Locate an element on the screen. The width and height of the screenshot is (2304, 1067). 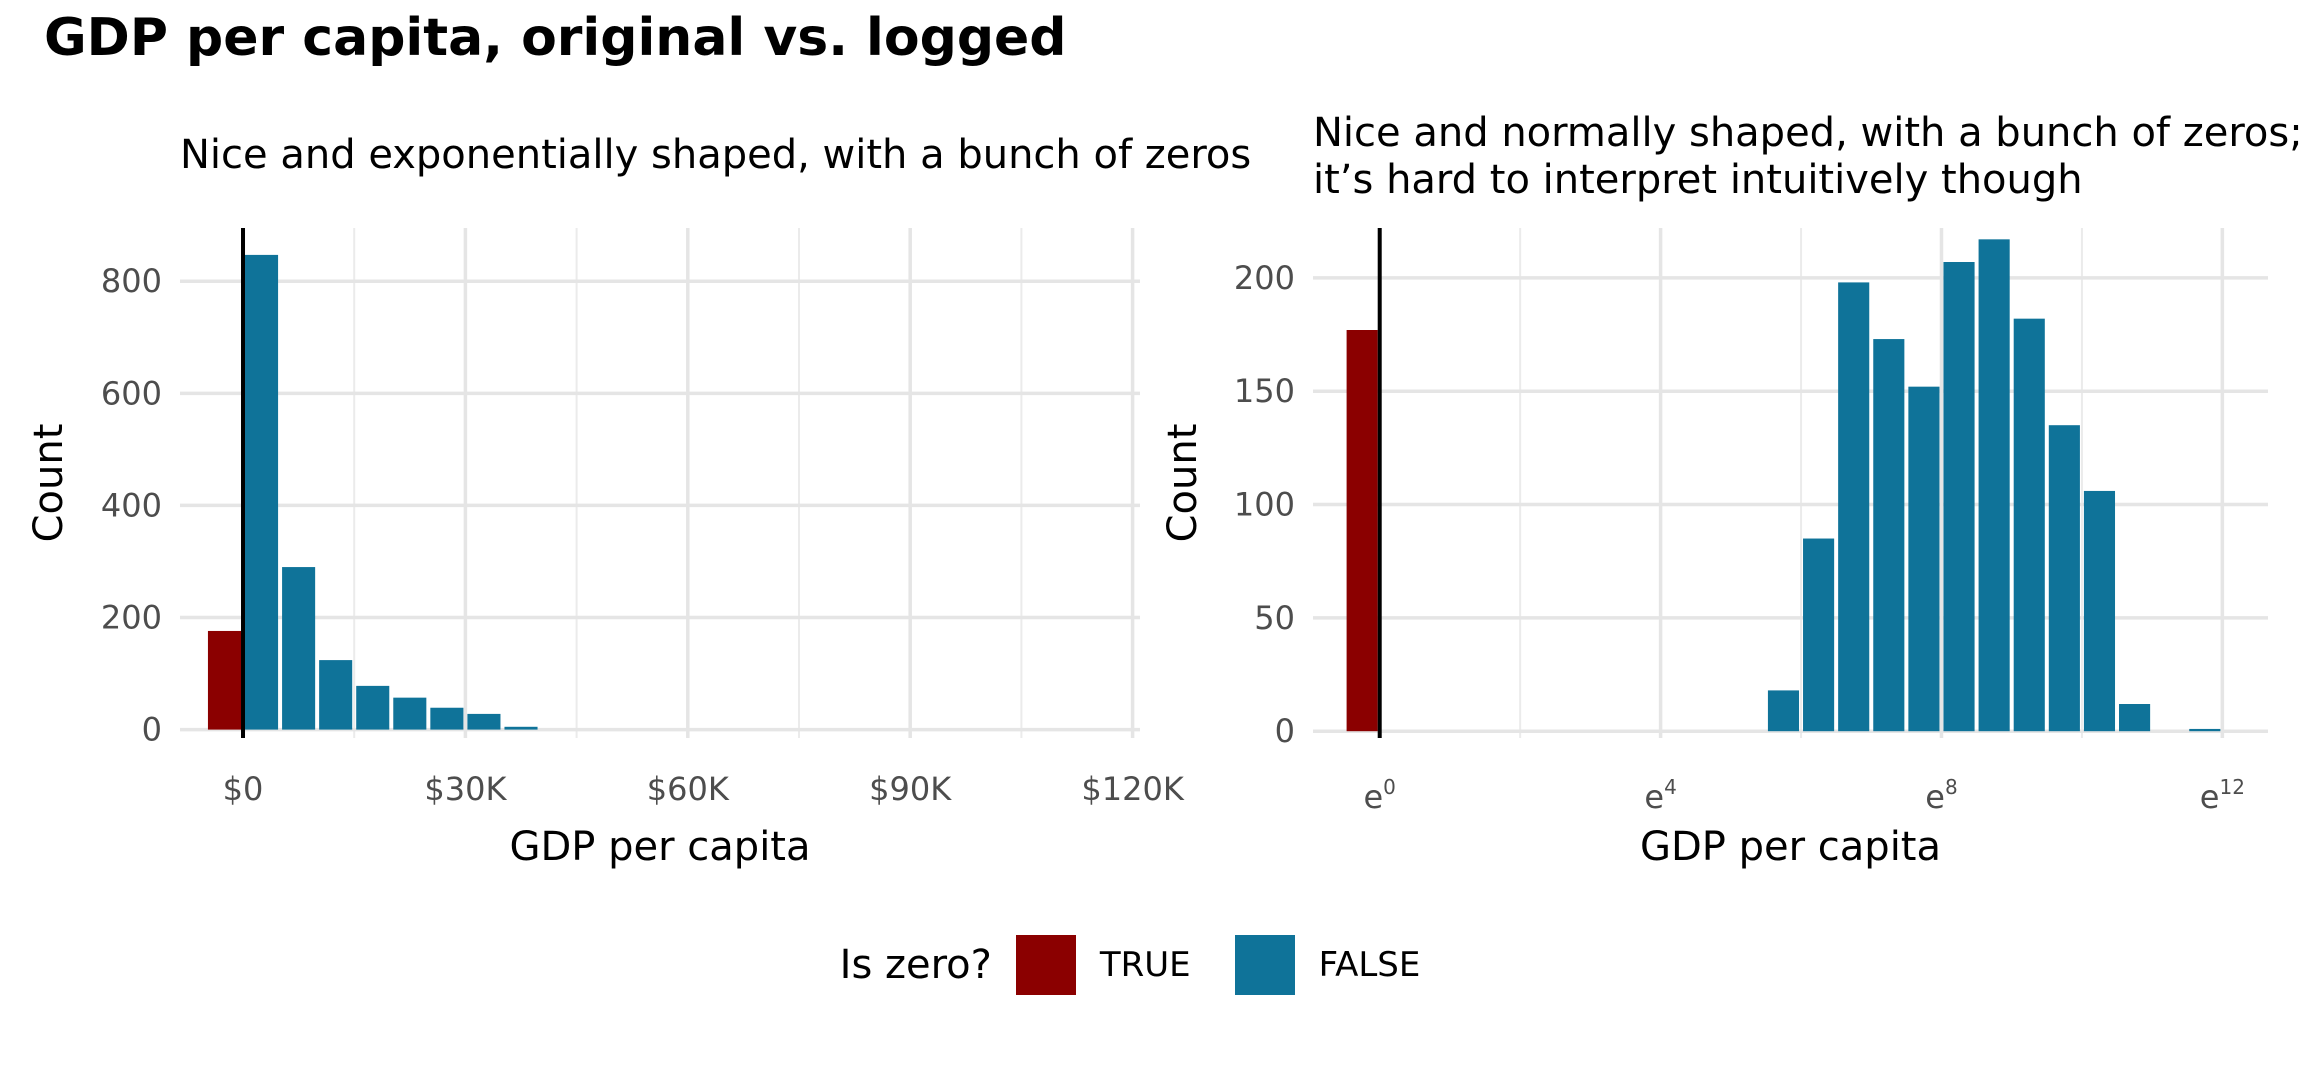
legend: Is zero? TRUE FALSE is located at coordinates (1152, 965).